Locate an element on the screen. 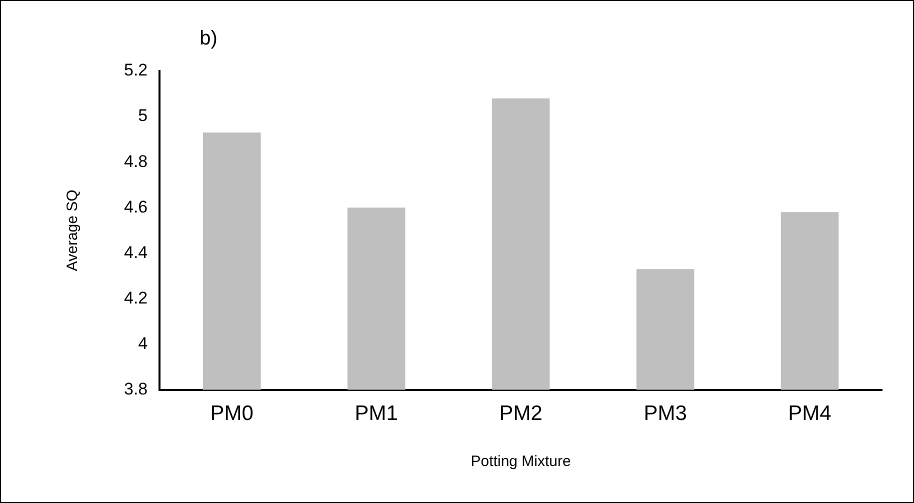  y-tick-label: 5.2 is located at coordinates (136, 70).